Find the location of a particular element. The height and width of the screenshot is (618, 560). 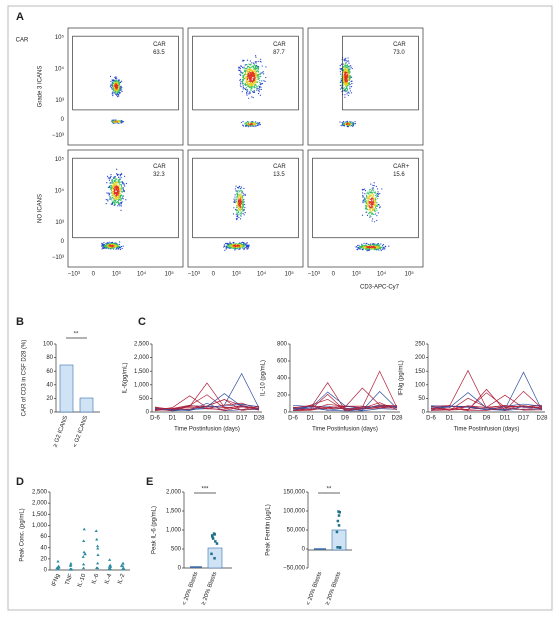

x-tick-label: D1 is located at coordinates (172, 419).